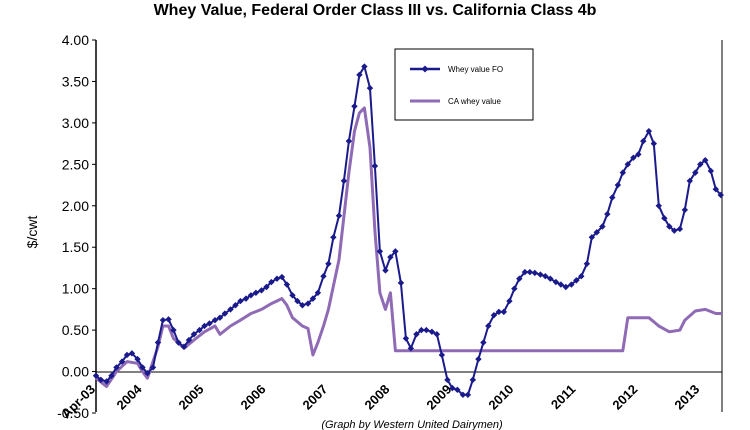 The width and height of the screenshot is (750, 430). What do you see at coordinates (75, 330) in the screenshot?
I see `y-tick-label: 0.50` at bounding box center [75, 330].